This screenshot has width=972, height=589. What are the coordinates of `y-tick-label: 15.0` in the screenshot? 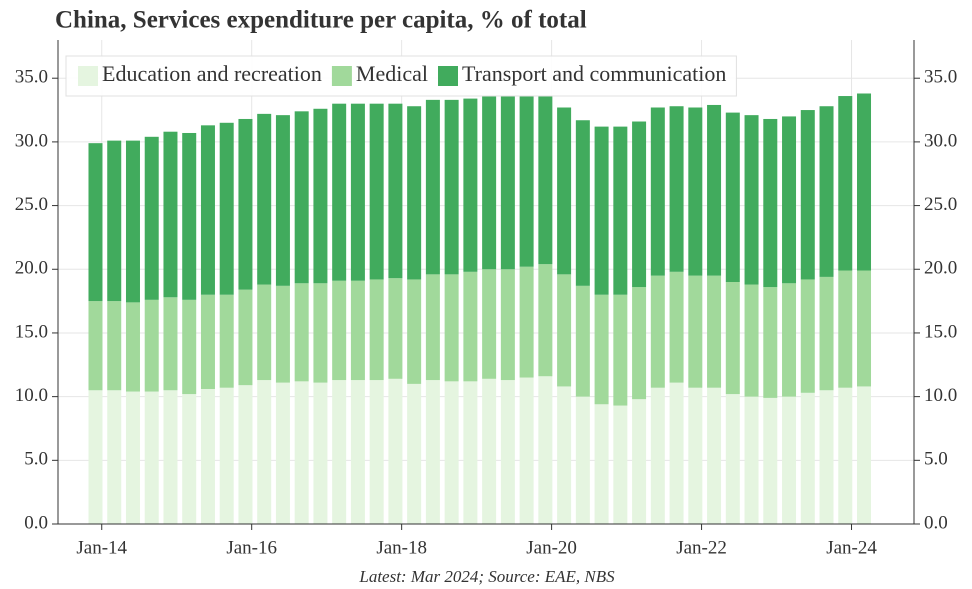 It's located at (31, 331).